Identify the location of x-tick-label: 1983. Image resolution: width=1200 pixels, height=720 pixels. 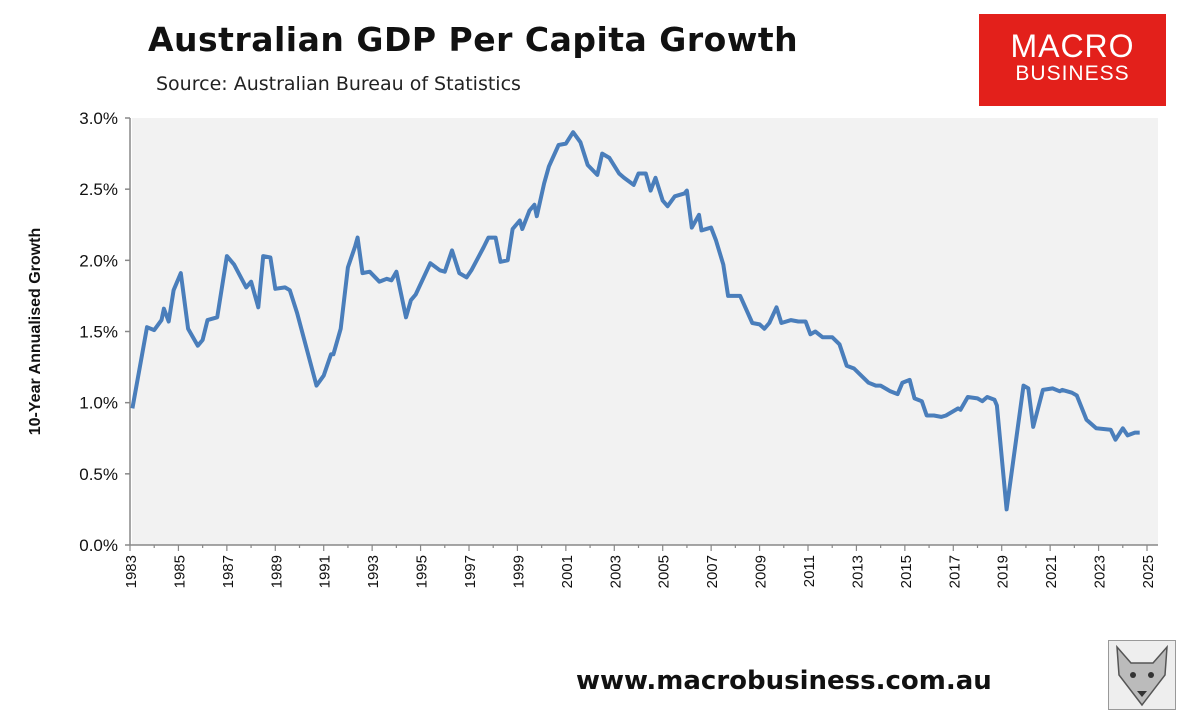
(131, 571).